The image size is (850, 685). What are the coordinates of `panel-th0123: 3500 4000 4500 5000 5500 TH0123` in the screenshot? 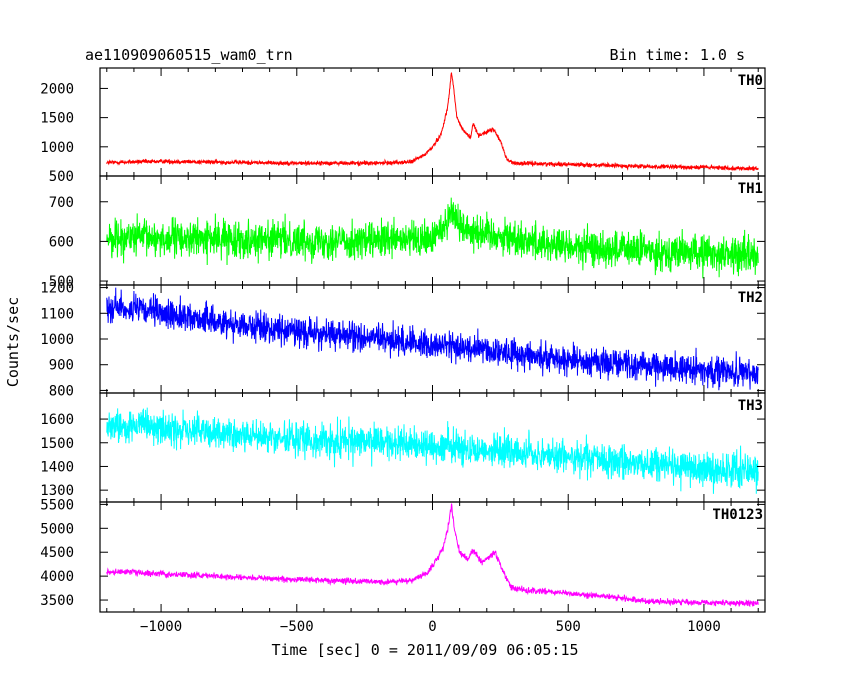 It's located at (403, 555).